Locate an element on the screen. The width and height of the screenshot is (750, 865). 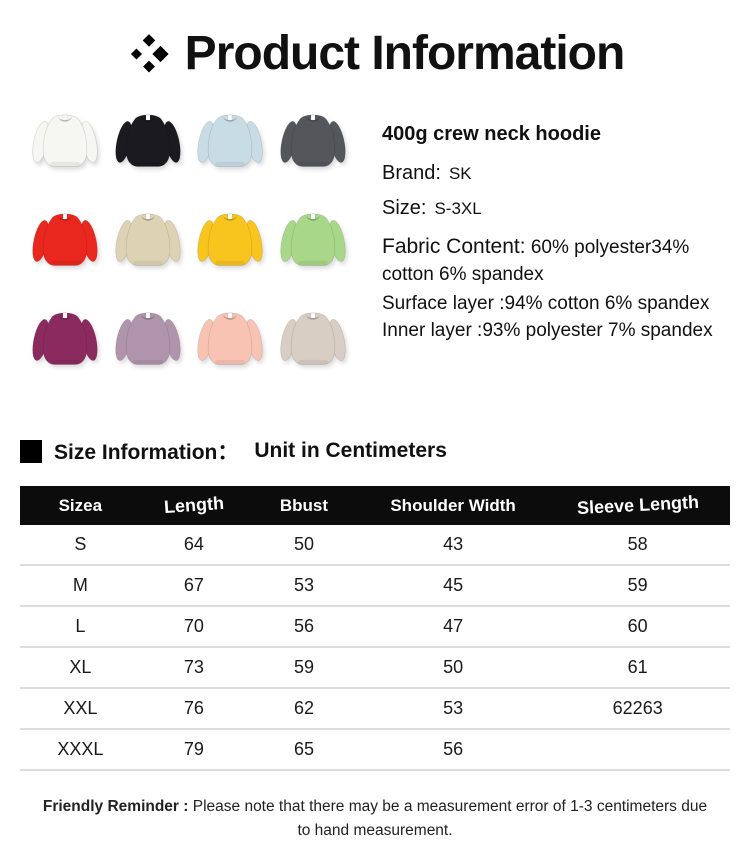
page-title: Product Information is located at coordinates (405, 53).